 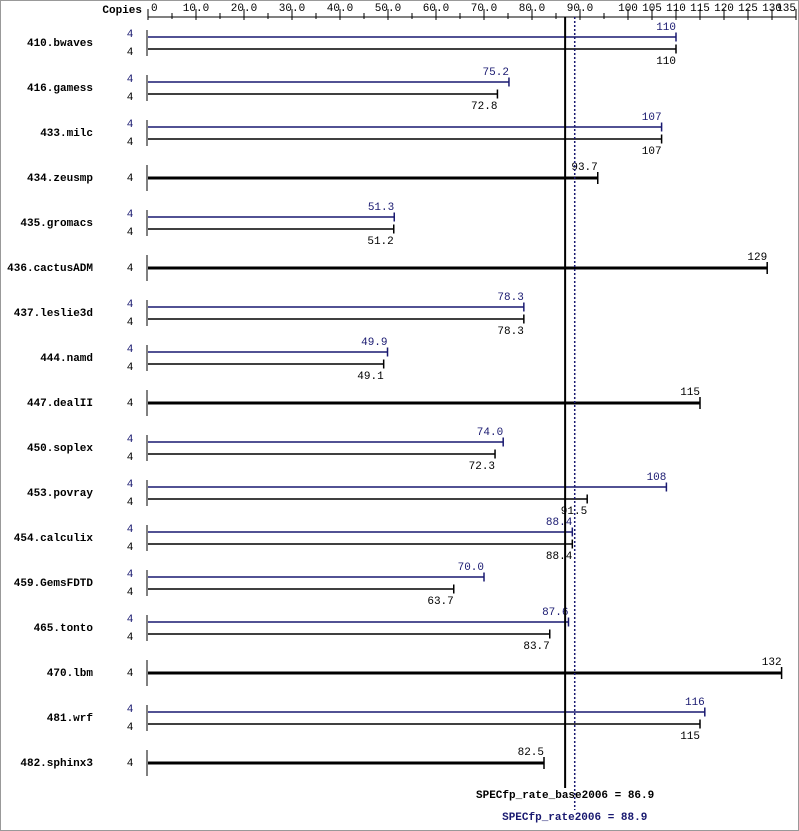 I want to click on value-label: 49.9, so click(x=374, y=343).